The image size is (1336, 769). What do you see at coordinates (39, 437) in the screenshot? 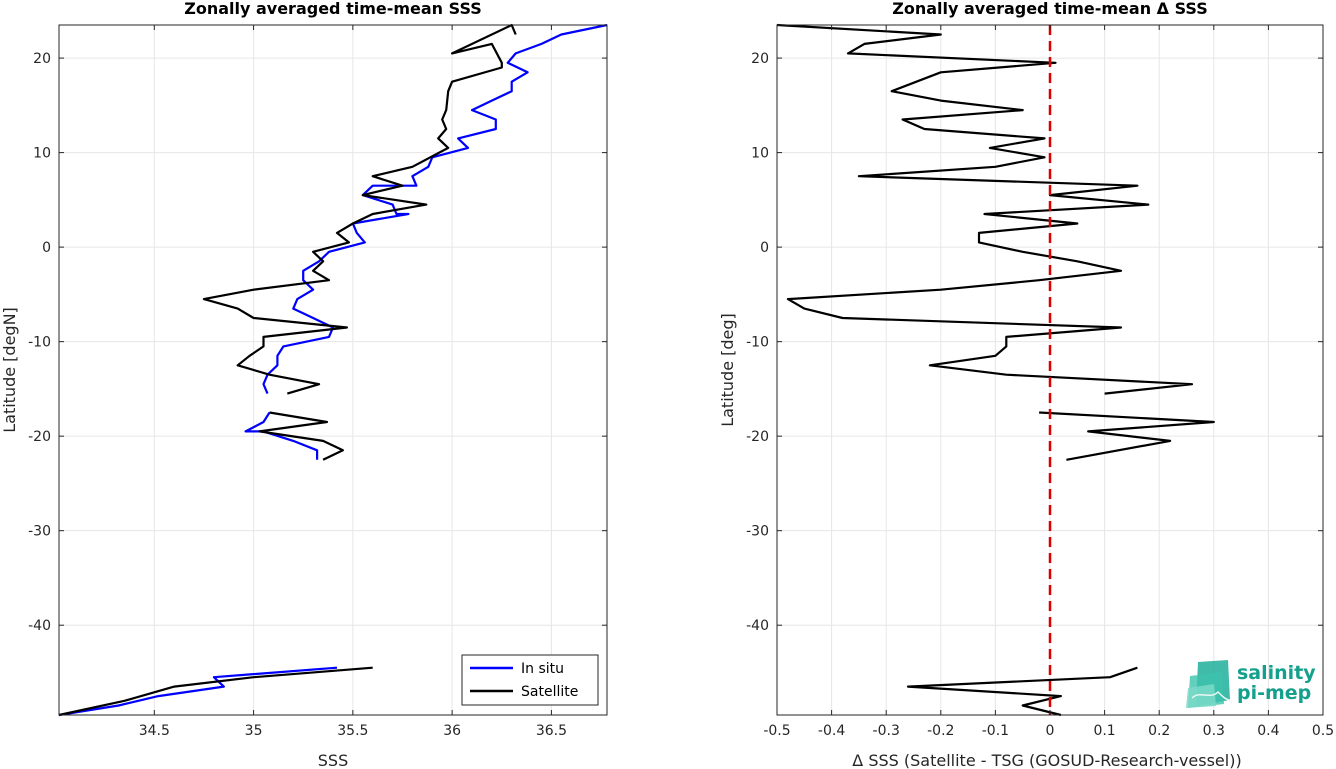
I see `left-y-tick-label: -20` at bounding box center [39, 437].